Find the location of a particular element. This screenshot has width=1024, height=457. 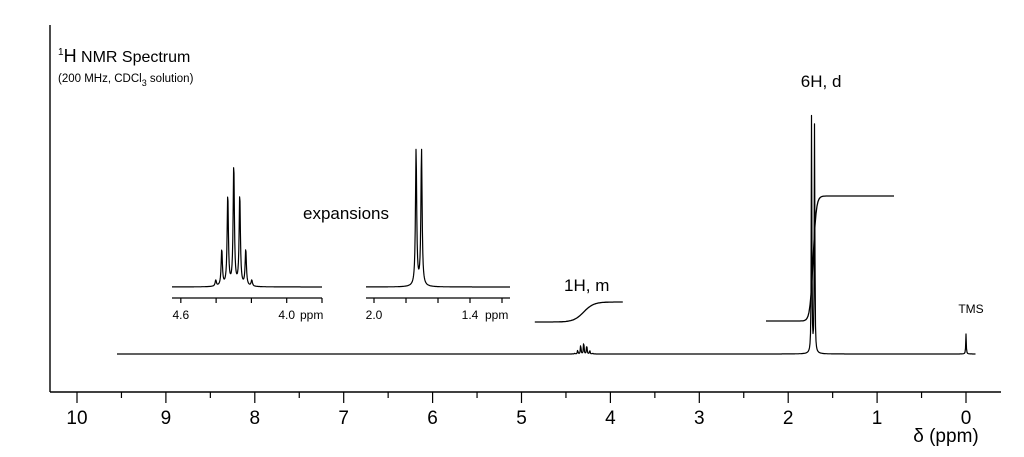

x-tick-label: 7 is located at coordinates (343, 418).